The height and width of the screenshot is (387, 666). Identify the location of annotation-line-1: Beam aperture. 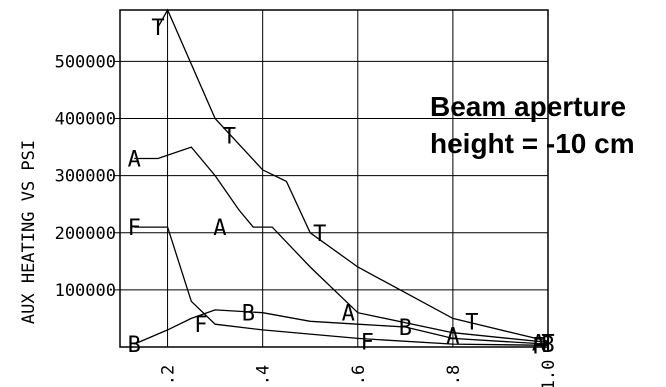
(528, 106).